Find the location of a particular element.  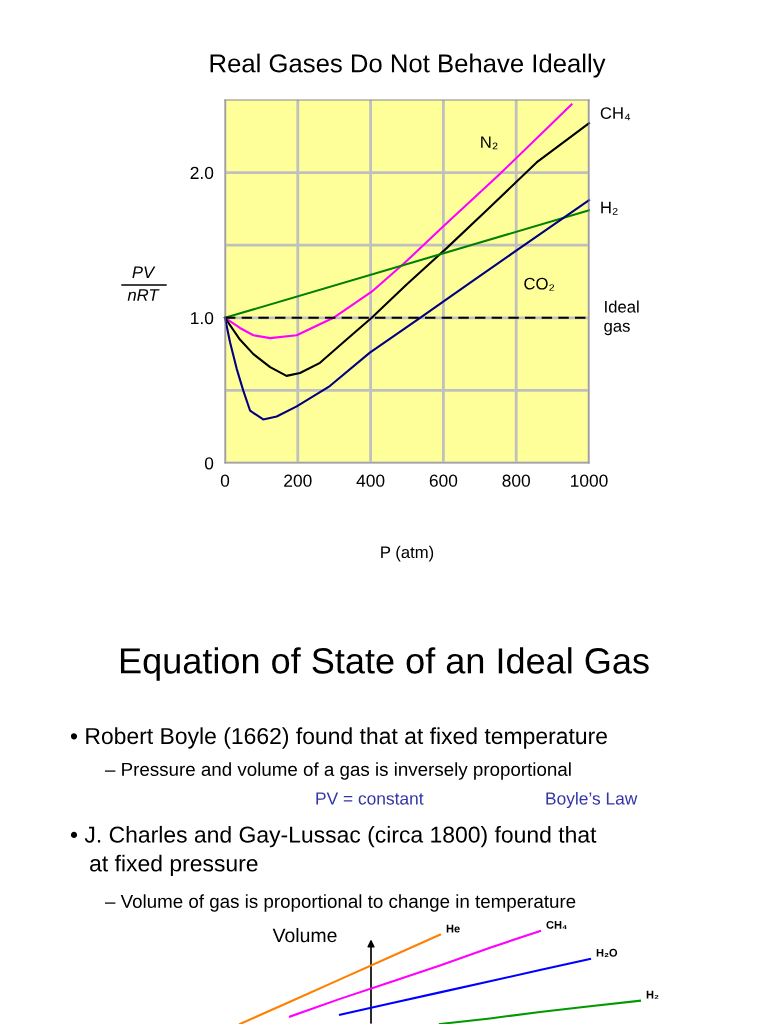

text: PV = constant is located at coordinates (370, 798).